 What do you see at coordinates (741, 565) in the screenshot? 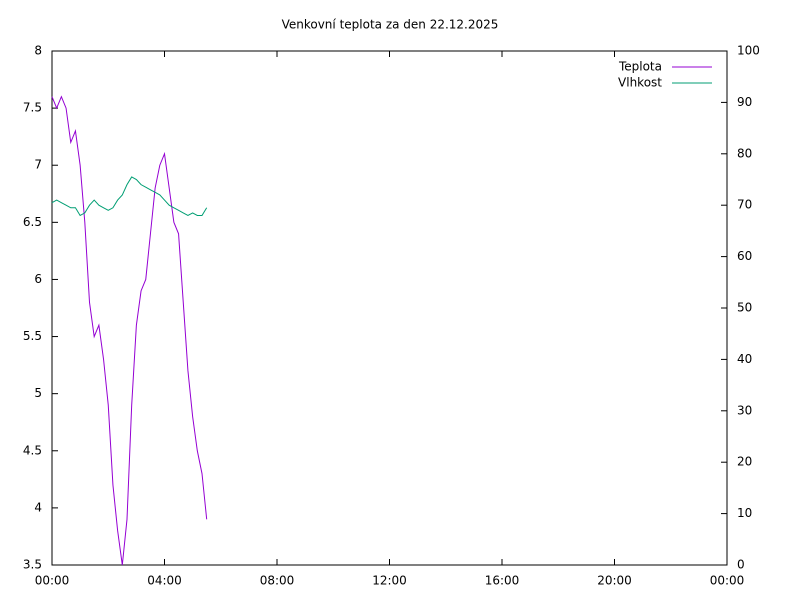
I see `y2-tick-label: 0` at bounding box center [741, 565].